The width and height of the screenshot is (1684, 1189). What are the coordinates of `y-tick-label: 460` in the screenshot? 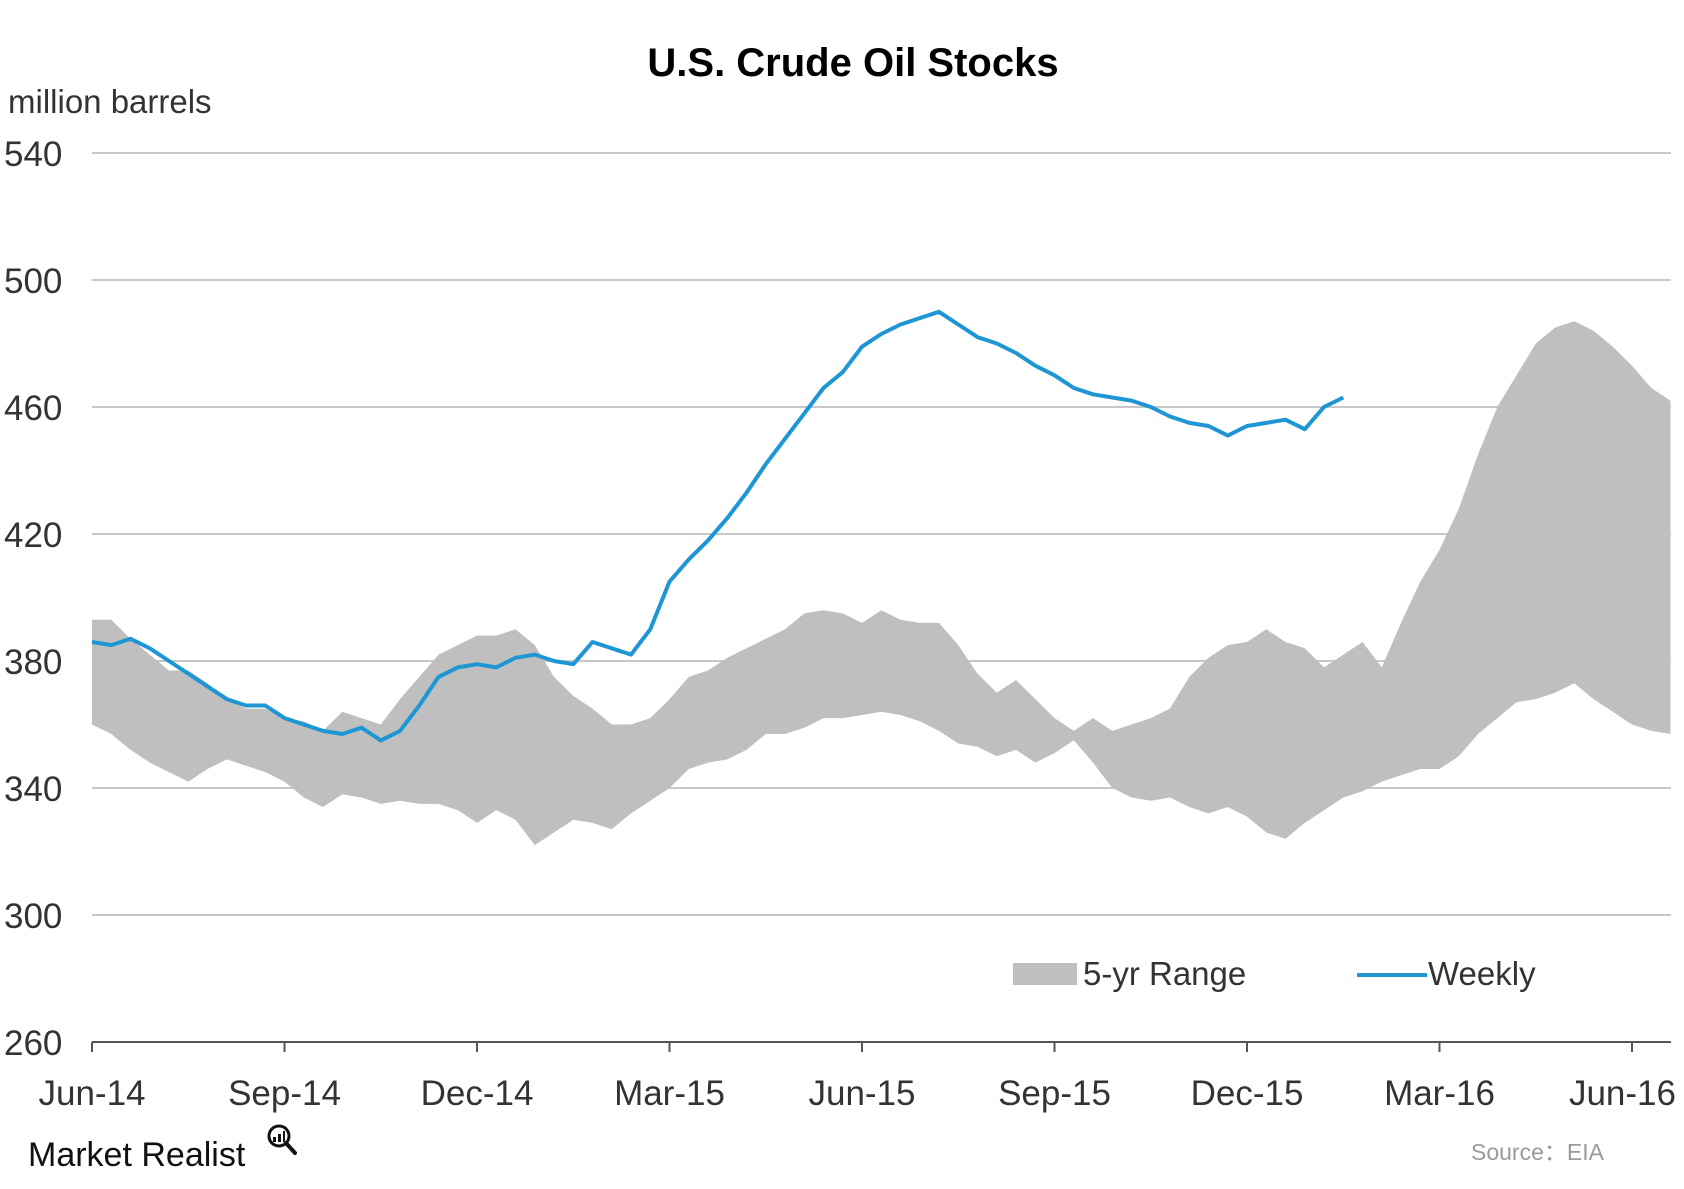 It's located at (33, 408).